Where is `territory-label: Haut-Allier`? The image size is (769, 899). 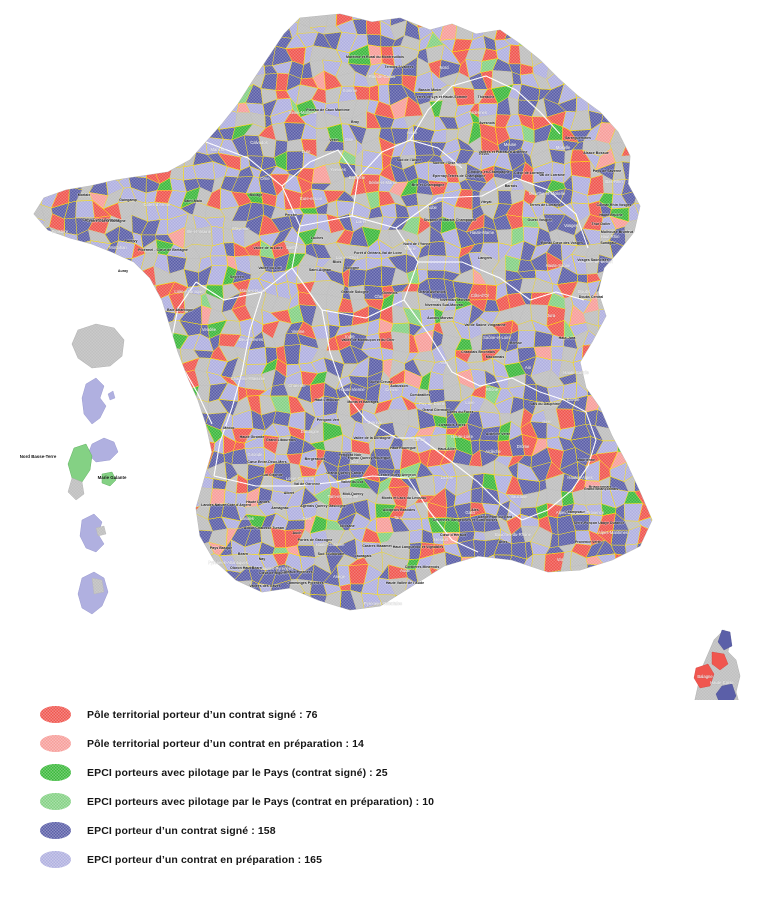
territory-label: Haut-Allier is located at coordinates (447, 449).